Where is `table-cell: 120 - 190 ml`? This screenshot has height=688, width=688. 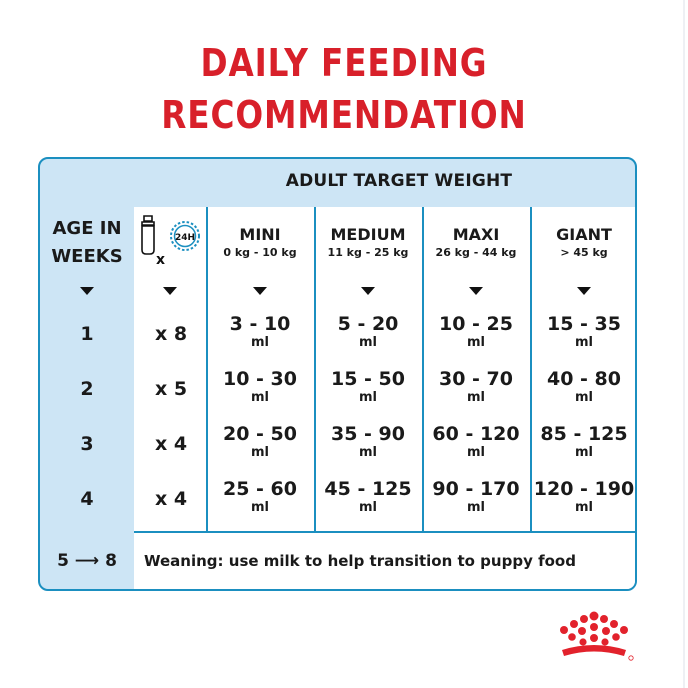
table-cell: 120 - 190 ml is located at coordinates (583, 497).